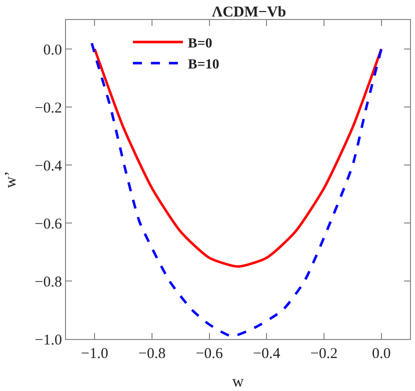 The width and height of the screenshot is (415, 391). I want to click on y-tick-label: −0.4, so click(48, 166).